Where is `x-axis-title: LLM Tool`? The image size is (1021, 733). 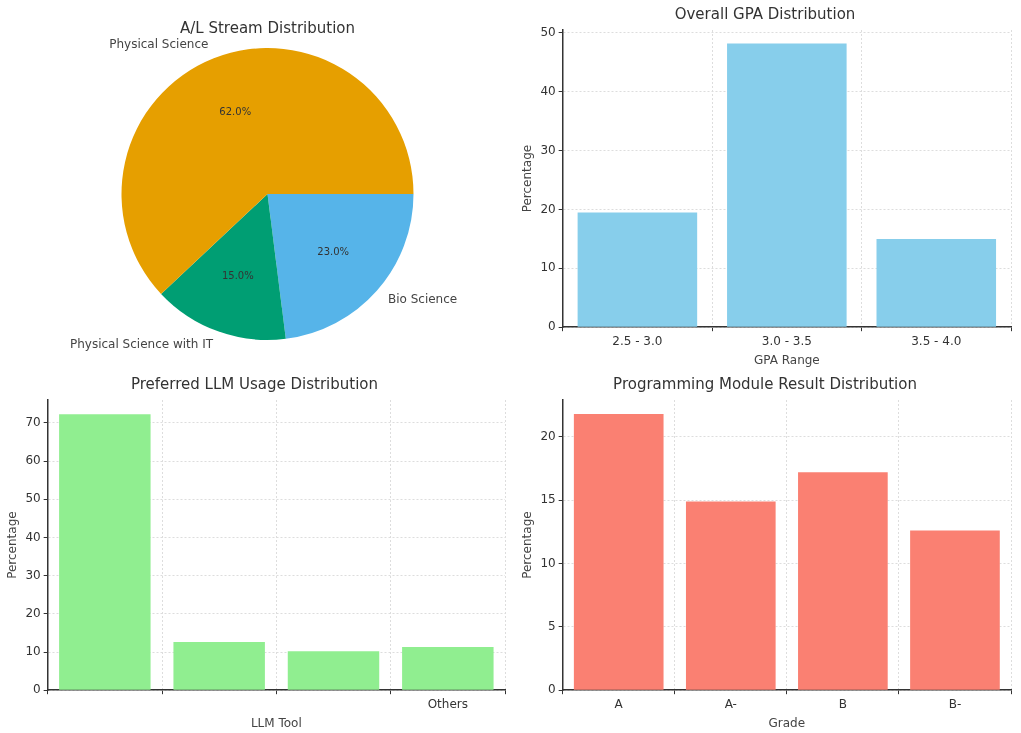
x-axis-title: LLM Tool is located at coordinates (276, 722).